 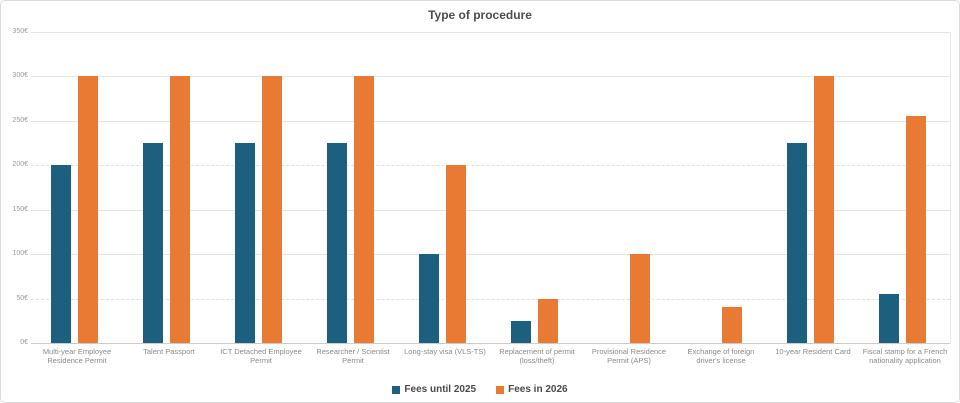 I want to click on legend-item-fees-in-2026: Fees in 2026, so click(x=532, y=389).